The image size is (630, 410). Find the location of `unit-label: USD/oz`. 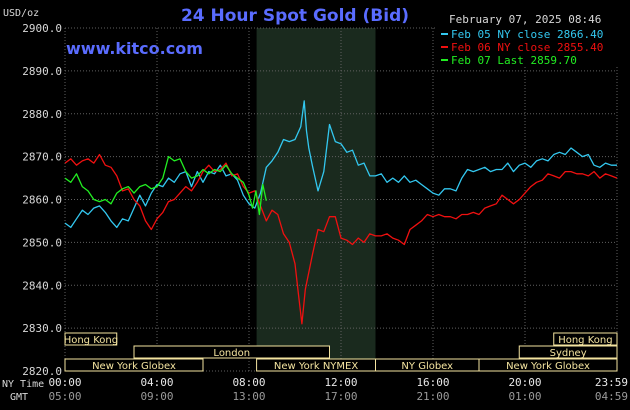

unit-label: USD/oz is located at coordinates (21, 13).